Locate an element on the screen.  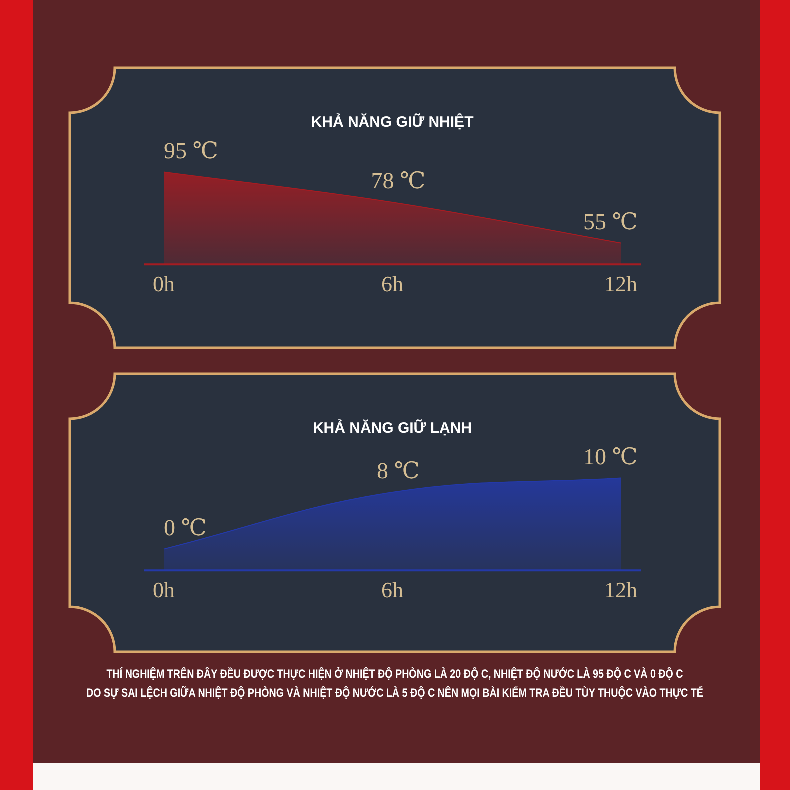
data-label: 55 ℃ is located at coordinates (611, 221).